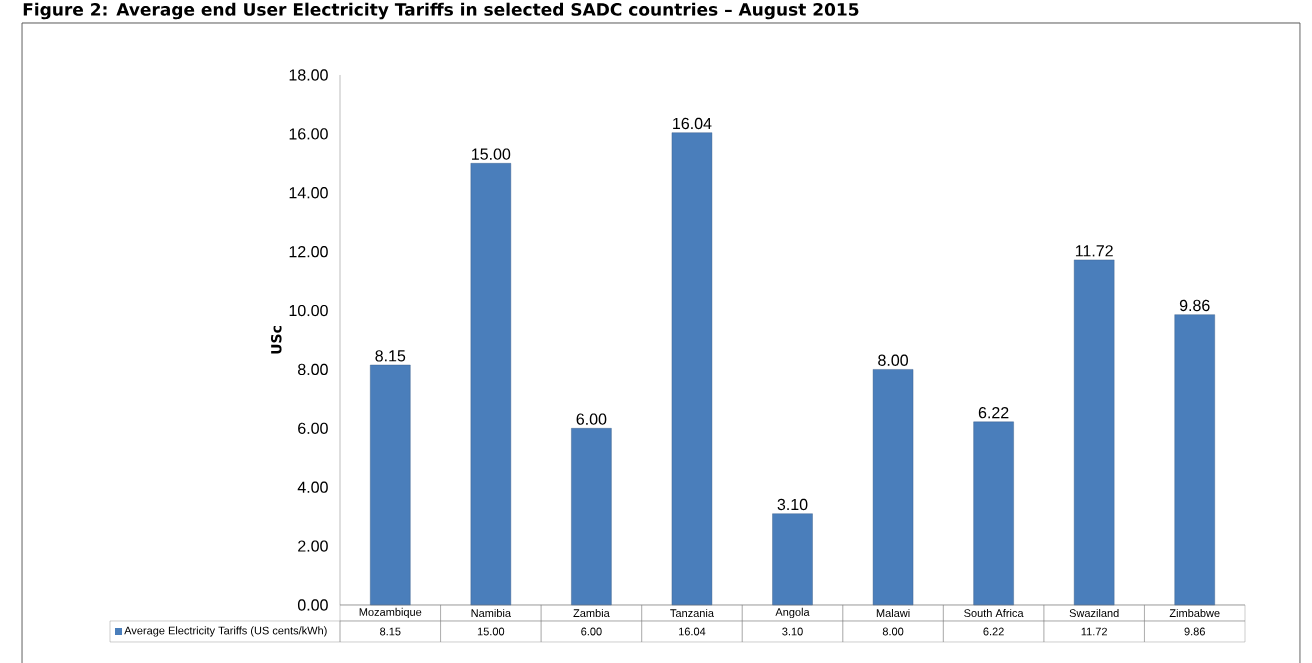 The image size is (1312, 663). What do you see at coordinates (312, 487) in the screenshot?
I see `y-tick-label: 4.00` at bounding box center [312, 487].